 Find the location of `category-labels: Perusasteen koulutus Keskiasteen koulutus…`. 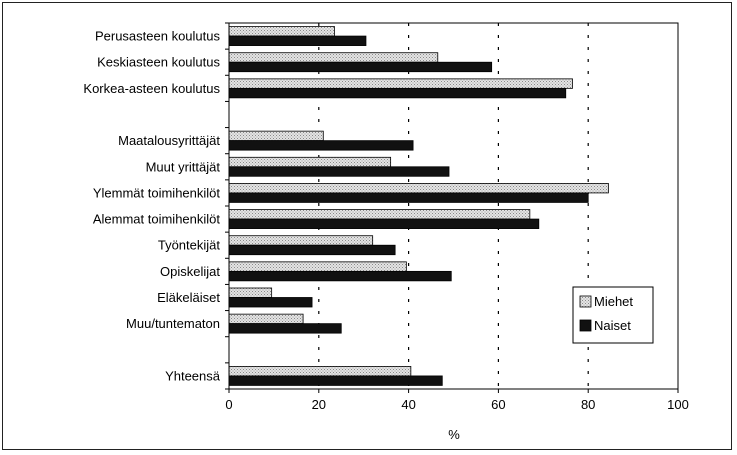

category-labels: Perusasteen koulutus Keskiasteen koulutus… is located at coordinates (151, 206).